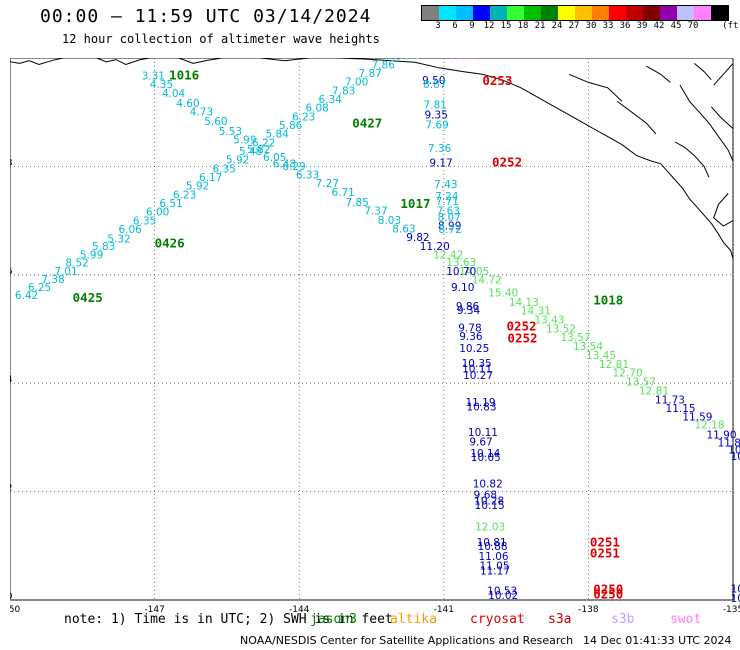 The image size is (740, 650). What do you see at coordinates (506, 26) in the screenshot?
I see `colorbar-tick-label: 15` at bounding box center [506, 26].